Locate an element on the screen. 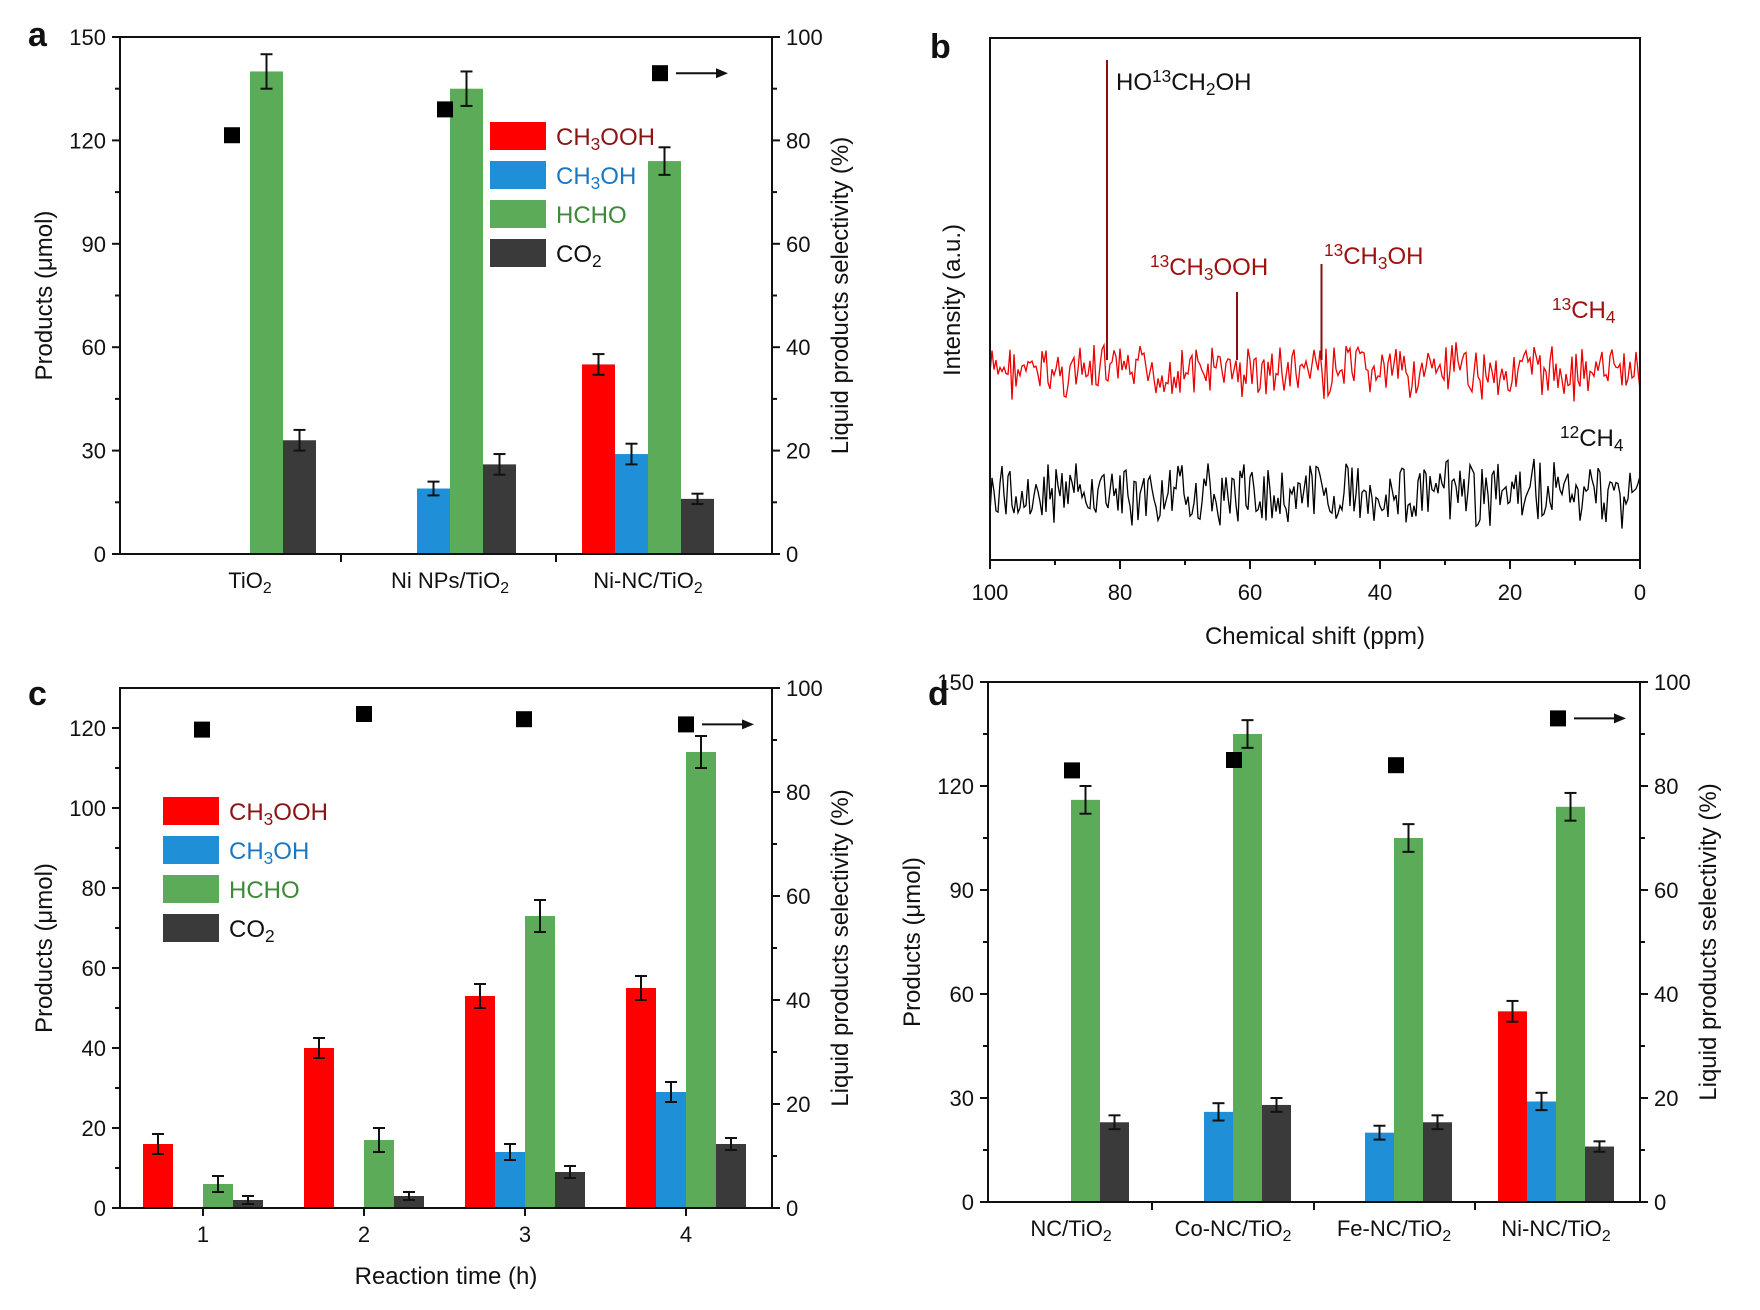 Image resolution: width=1760 pixels, height=1310 pixels. x-tick-label: 80 is located at coordinates (1120, 592).